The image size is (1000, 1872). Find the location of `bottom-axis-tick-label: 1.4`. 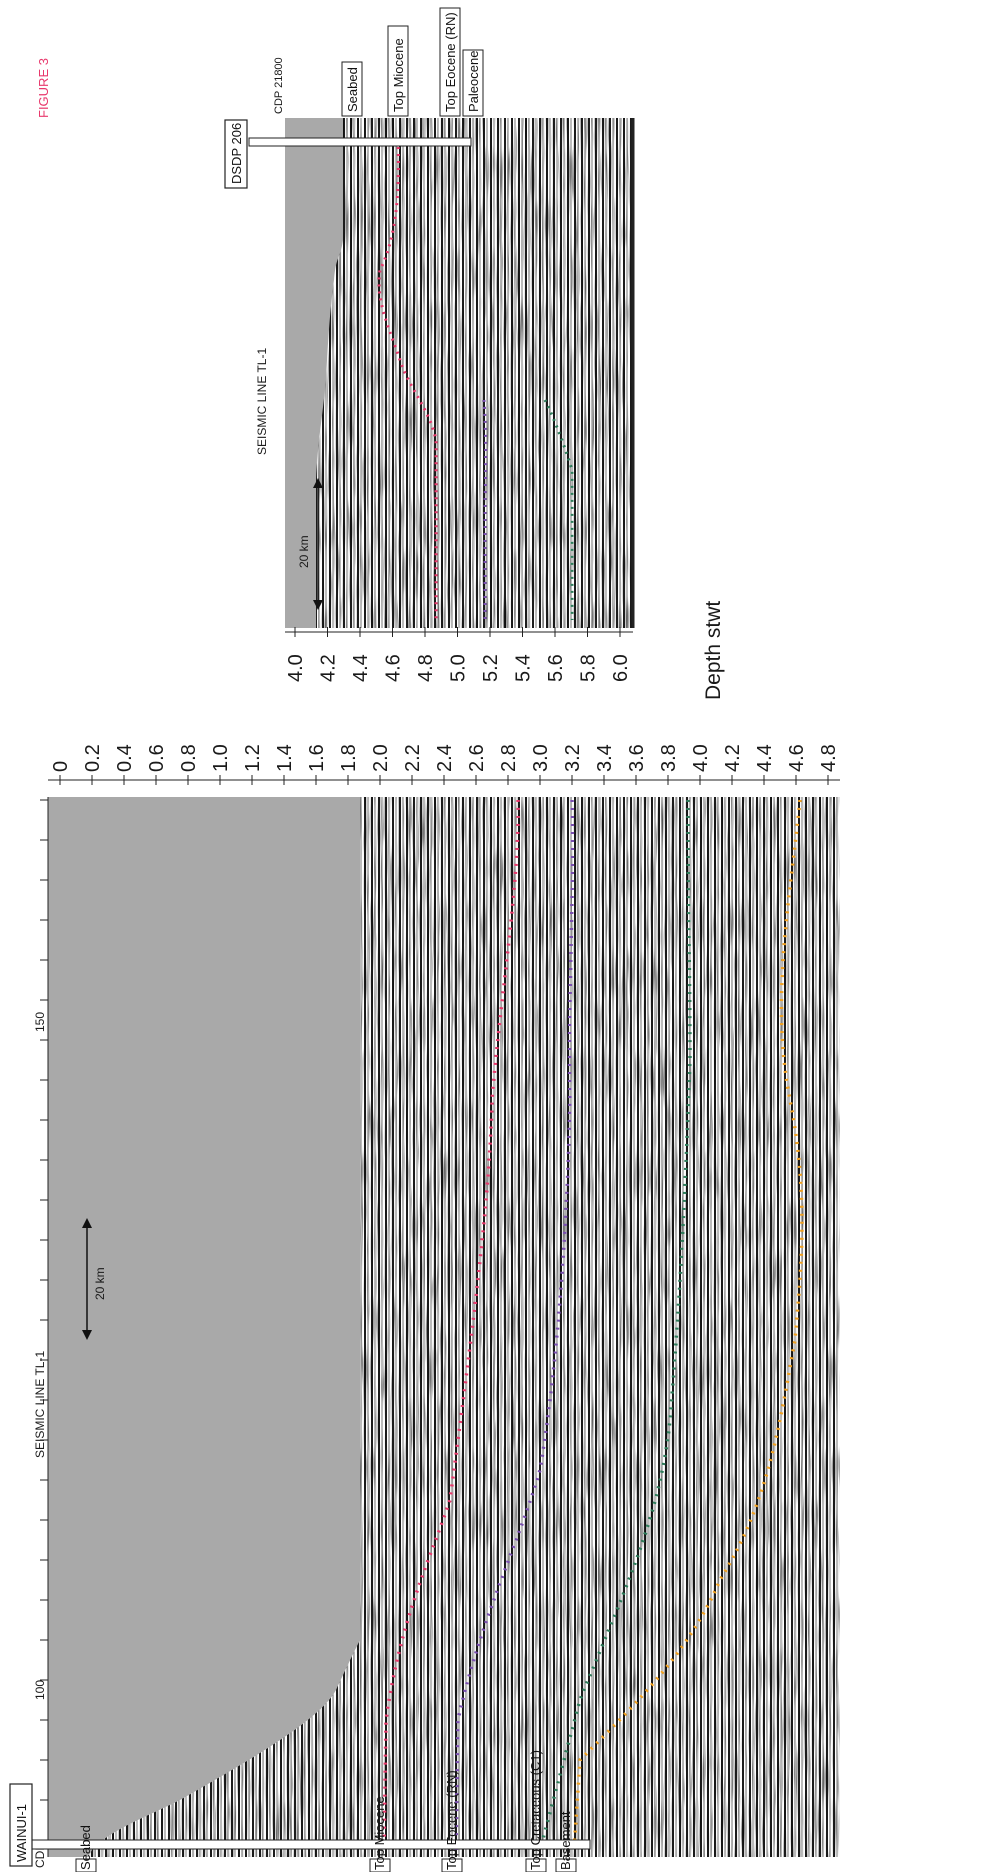

bottom-axis-tick-label: 1.4 is located at coordinates (285, 758).